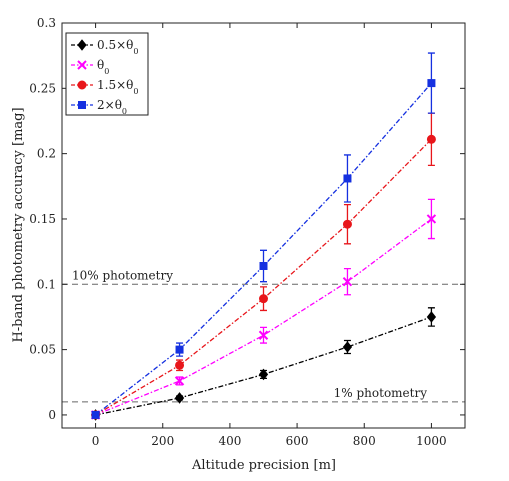 The height and width of the screenshot is (481, 509). What do you see at coordinates (381, 393) in the screenshot?
I see `reference-label: 1% photometry` at bounding box center [381, 393].